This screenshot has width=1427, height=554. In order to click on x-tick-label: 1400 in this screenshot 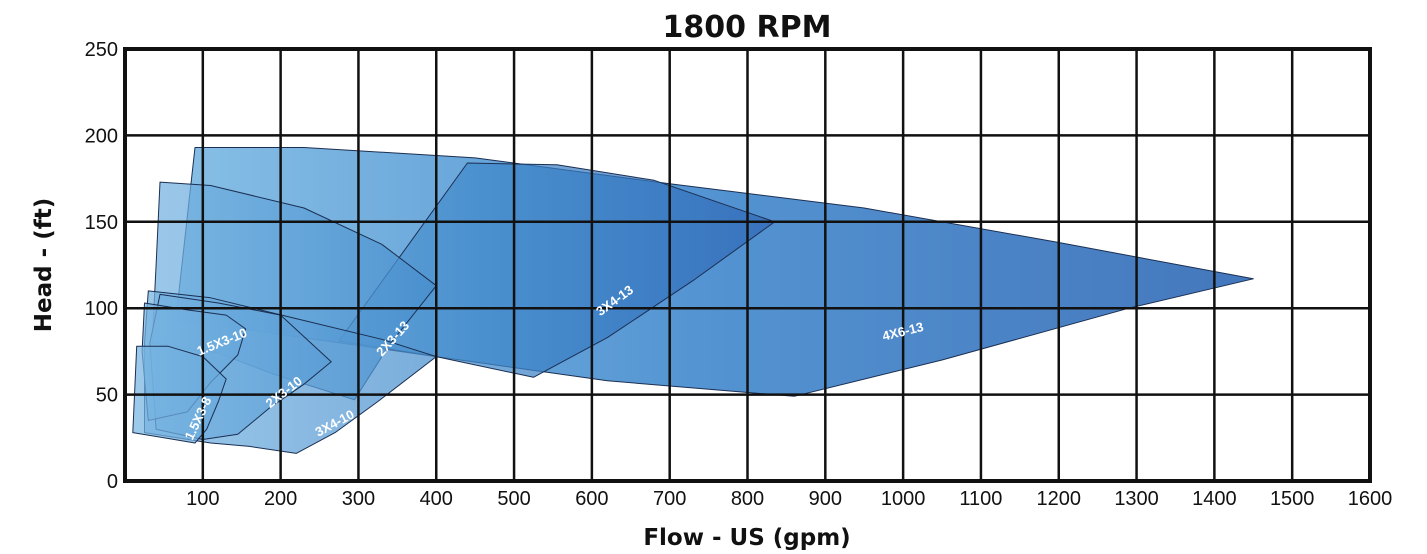, I will do `click(1214, 499)`.